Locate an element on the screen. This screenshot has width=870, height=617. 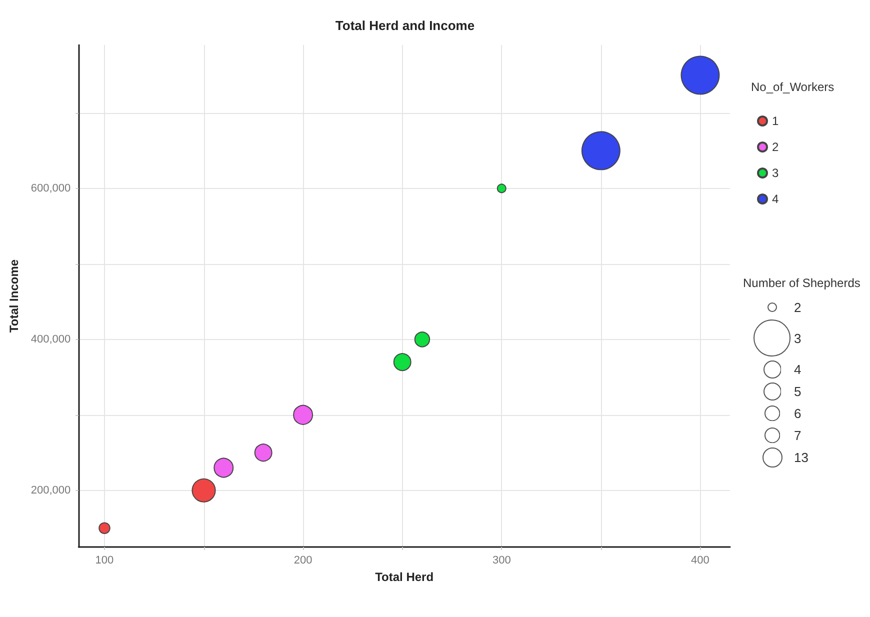
legend-label: 13 is located at coordinates (801, 458).